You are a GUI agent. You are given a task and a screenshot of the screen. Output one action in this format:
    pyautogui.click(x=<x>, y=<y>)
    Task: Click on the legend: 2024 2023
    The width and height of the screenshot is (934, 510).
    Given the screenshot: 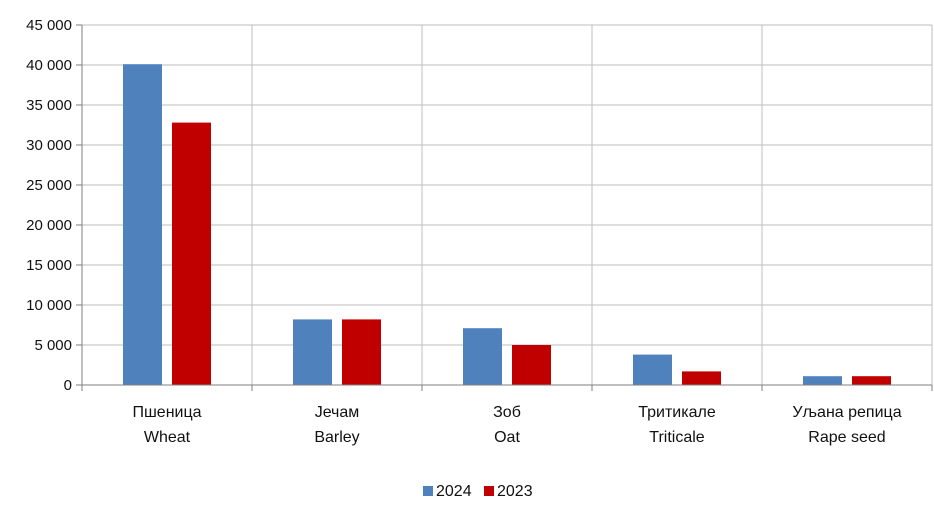 What is the action you would take?
    pyautogui.click(x=478, y=491)
    